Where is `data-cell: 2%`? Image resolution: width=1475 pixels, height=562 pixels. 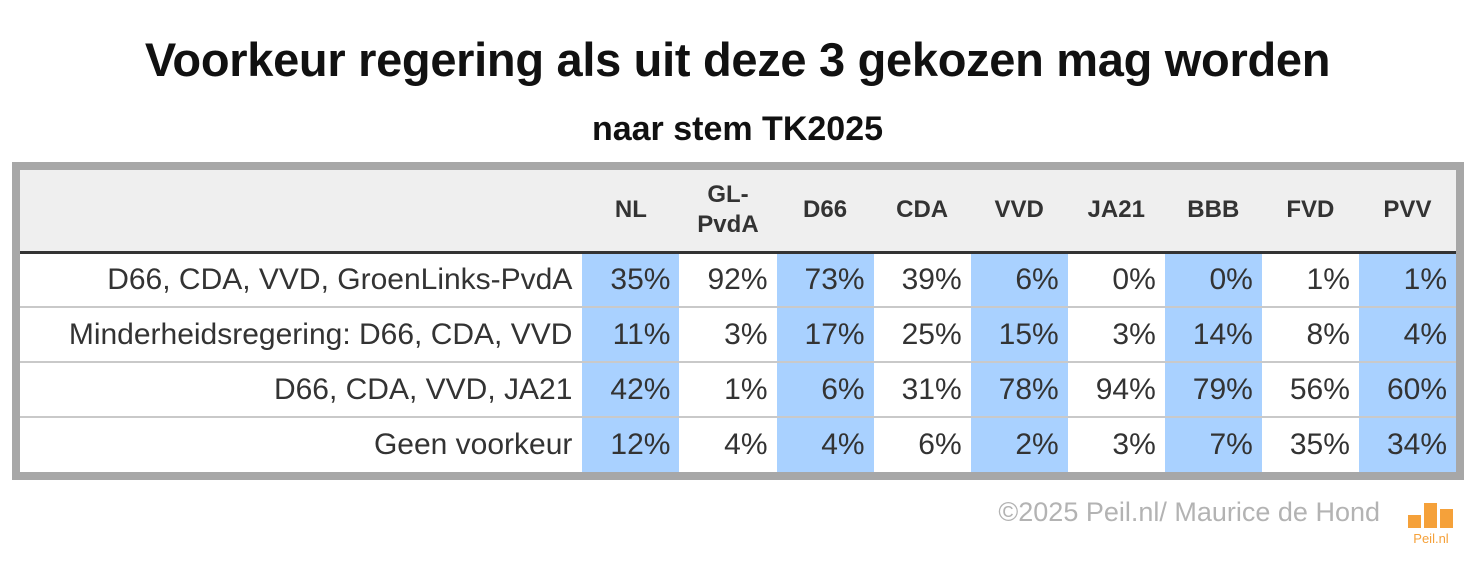
data-cell: 2% is located at coordinates (1019, 444).